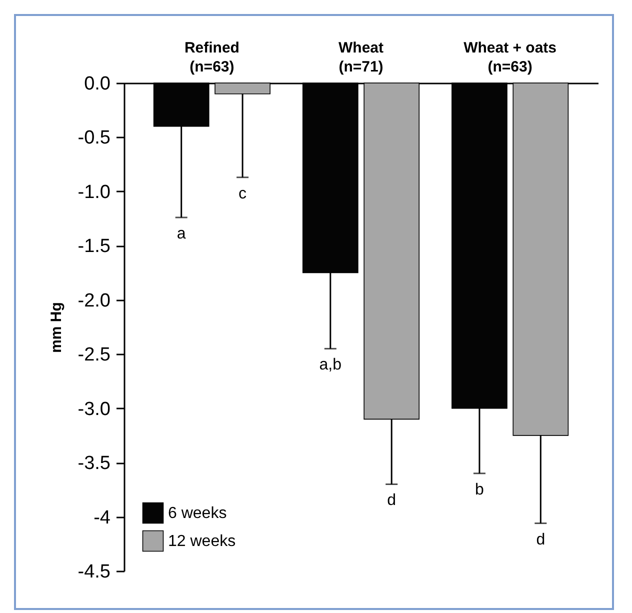  What do you see at coordinates (510, 58) in the screenshot?
I see `x-tick-label: Wheat + oats (n=63)` at bounding box center [510, 58].